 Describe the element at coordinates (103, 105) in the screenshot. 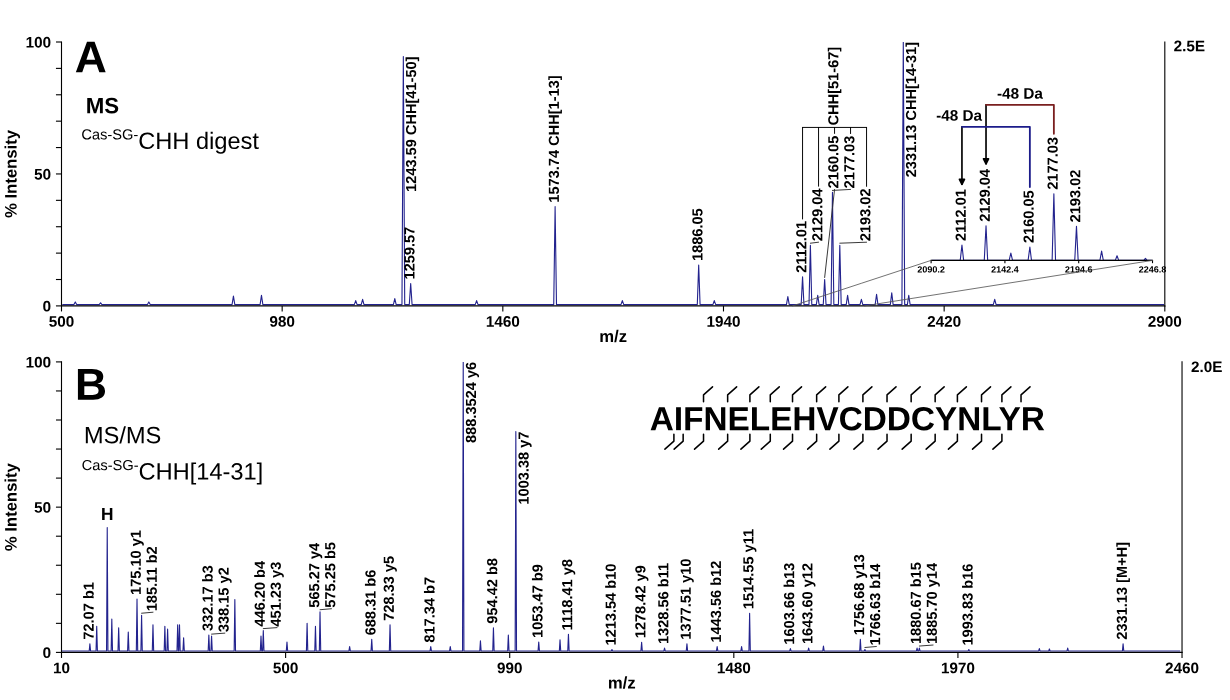

I see `annotation: MS` at that location.